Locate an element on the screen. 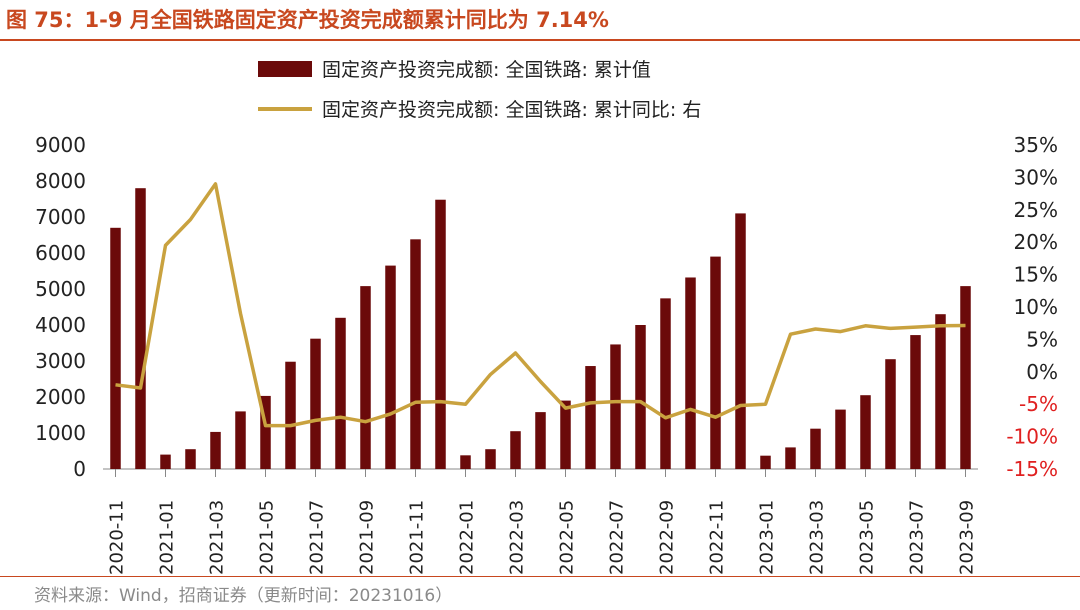 This screenshot has height=610, width=1080. x-tick-label: 2022-01 is located at coordinates (467, 537).